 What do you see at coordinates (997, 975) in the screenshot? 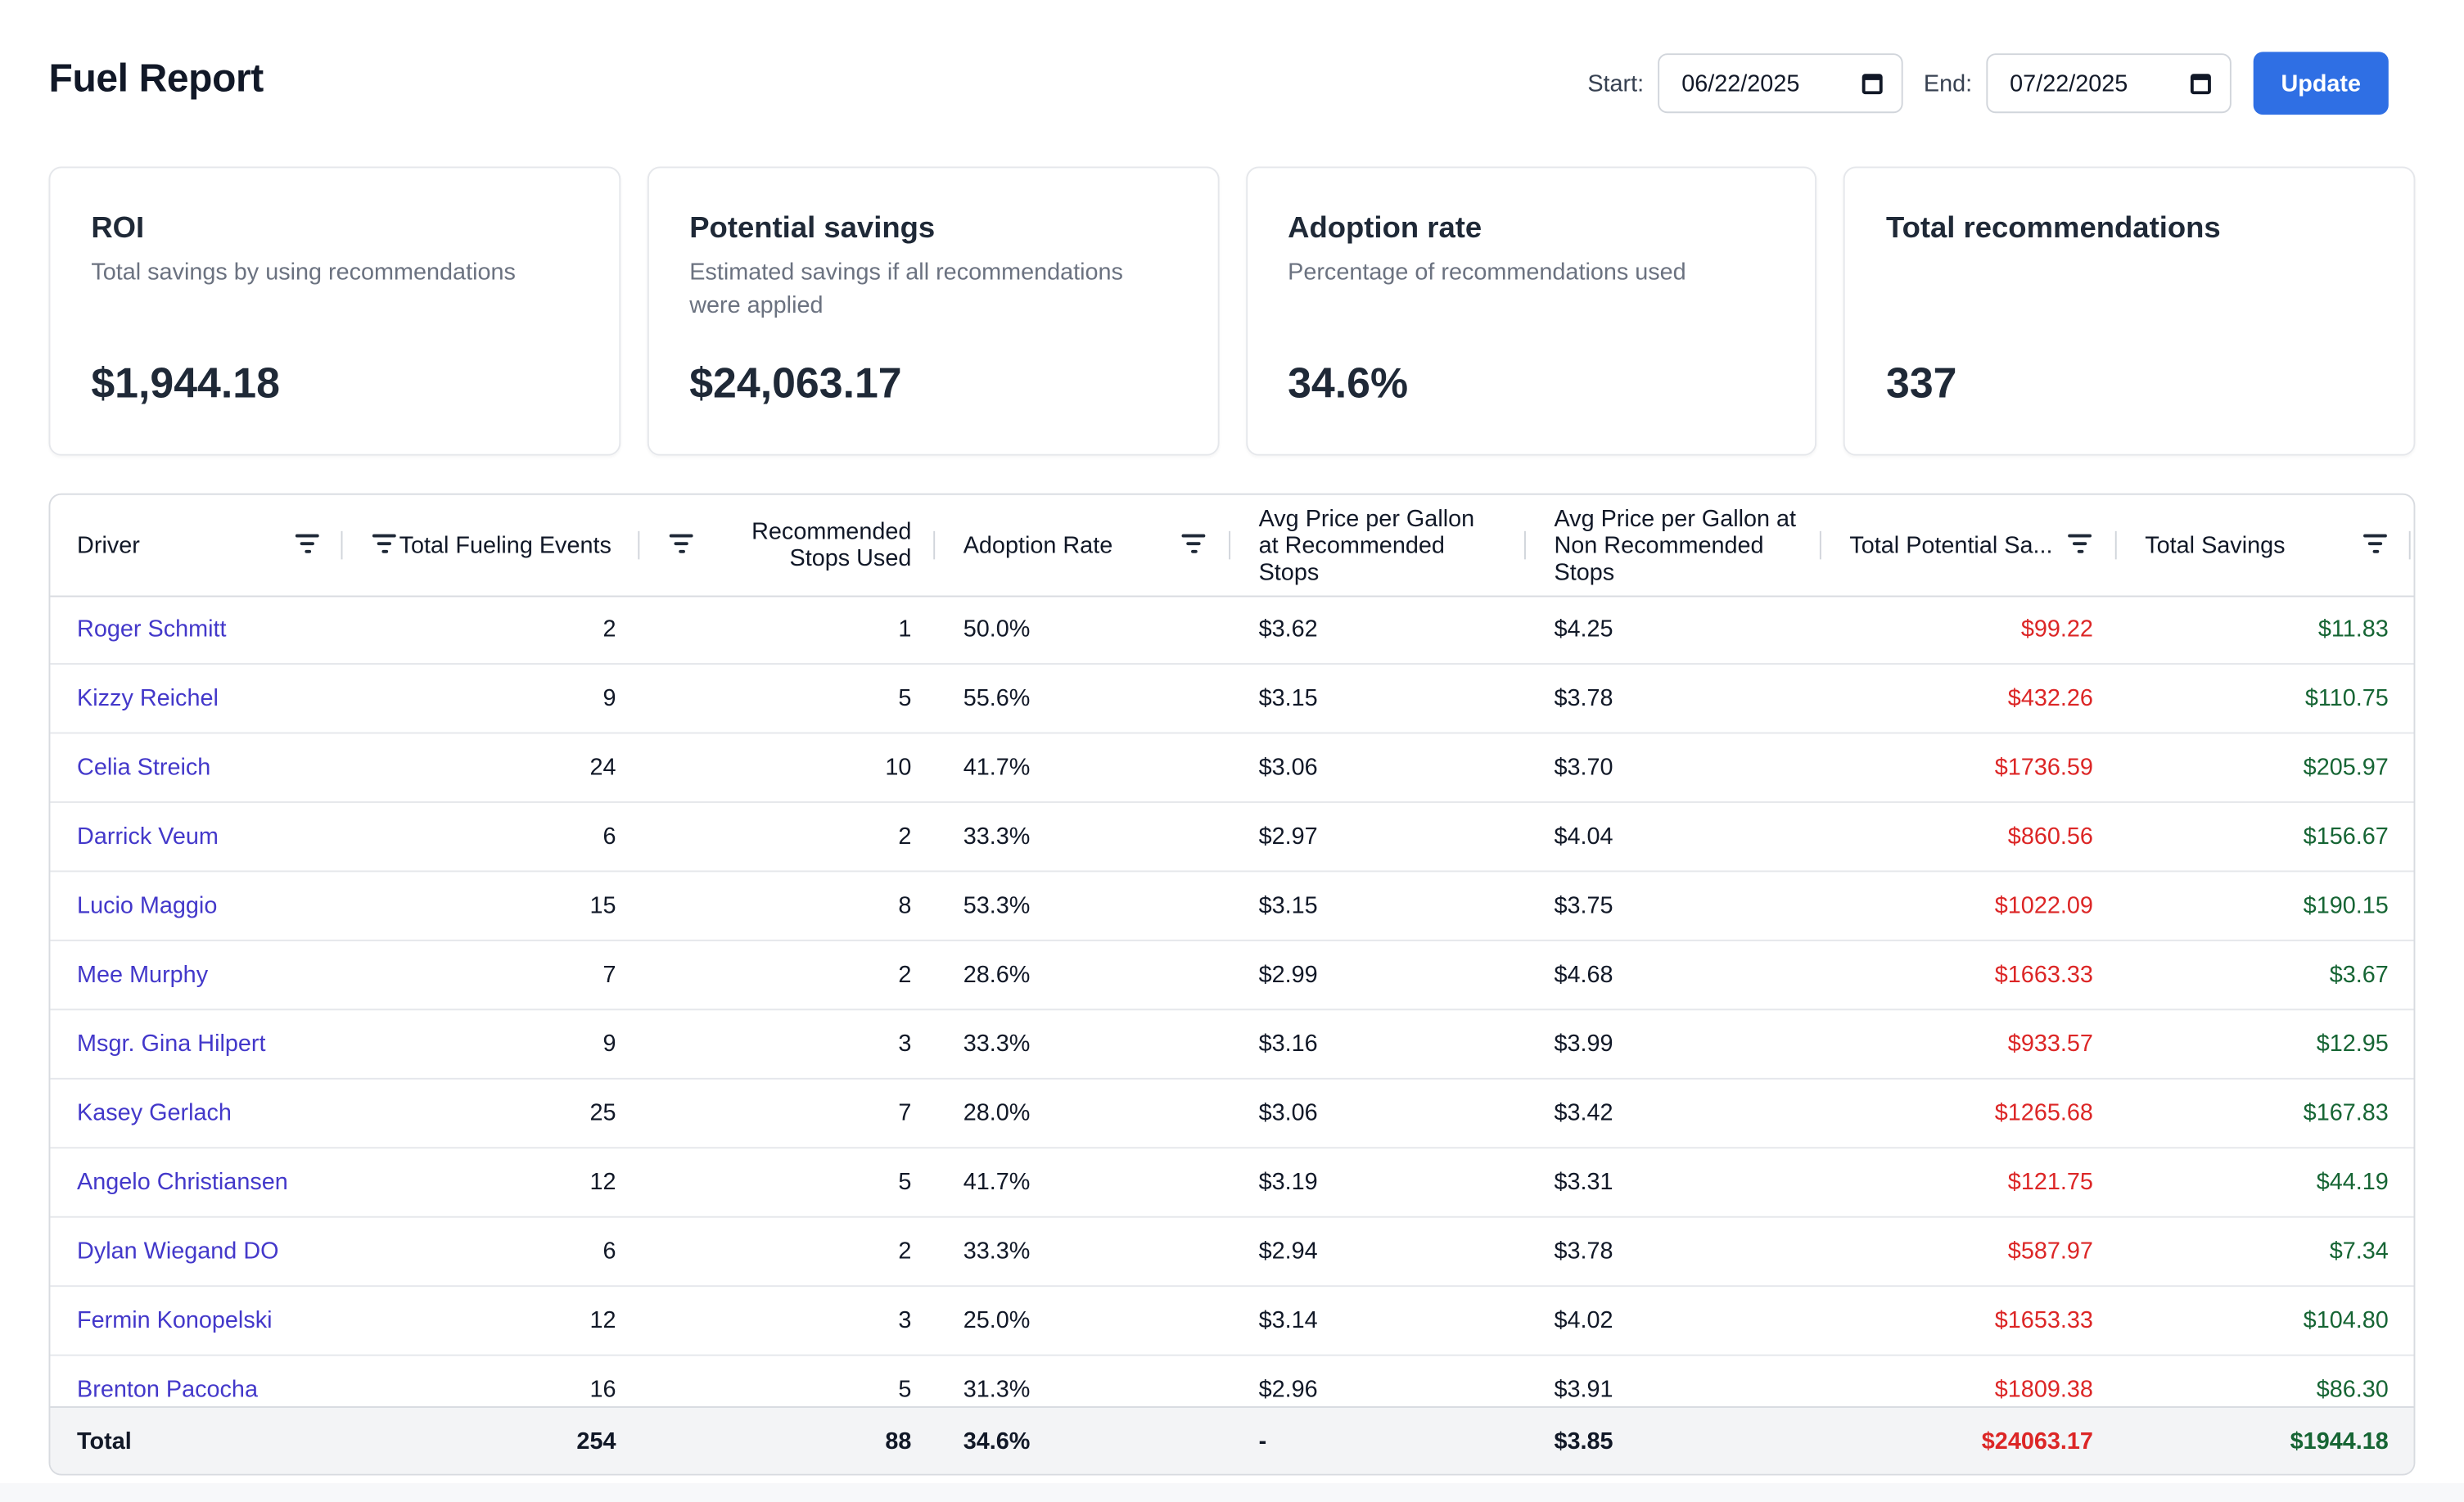
I see `adoption-rate-cell: 28.6%` at bounding box center [997, 975].